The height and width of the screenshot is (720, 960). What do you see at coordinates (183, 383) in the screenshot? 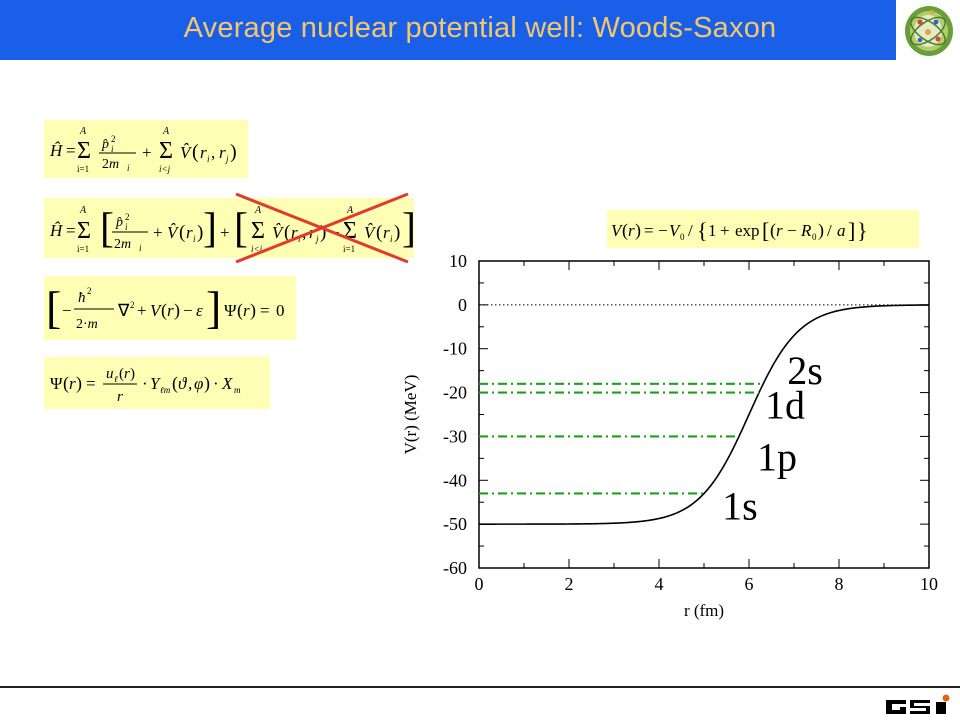
I see `svg-text: ϑ` at bounding box center [183, 383].